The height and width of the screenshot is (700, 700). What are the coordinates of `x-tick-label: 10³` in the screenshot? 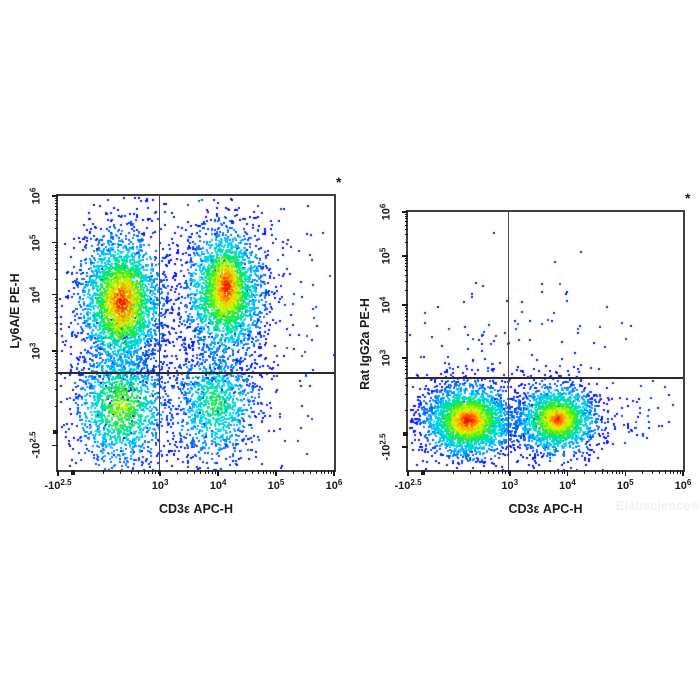 It's located at (160, 485).